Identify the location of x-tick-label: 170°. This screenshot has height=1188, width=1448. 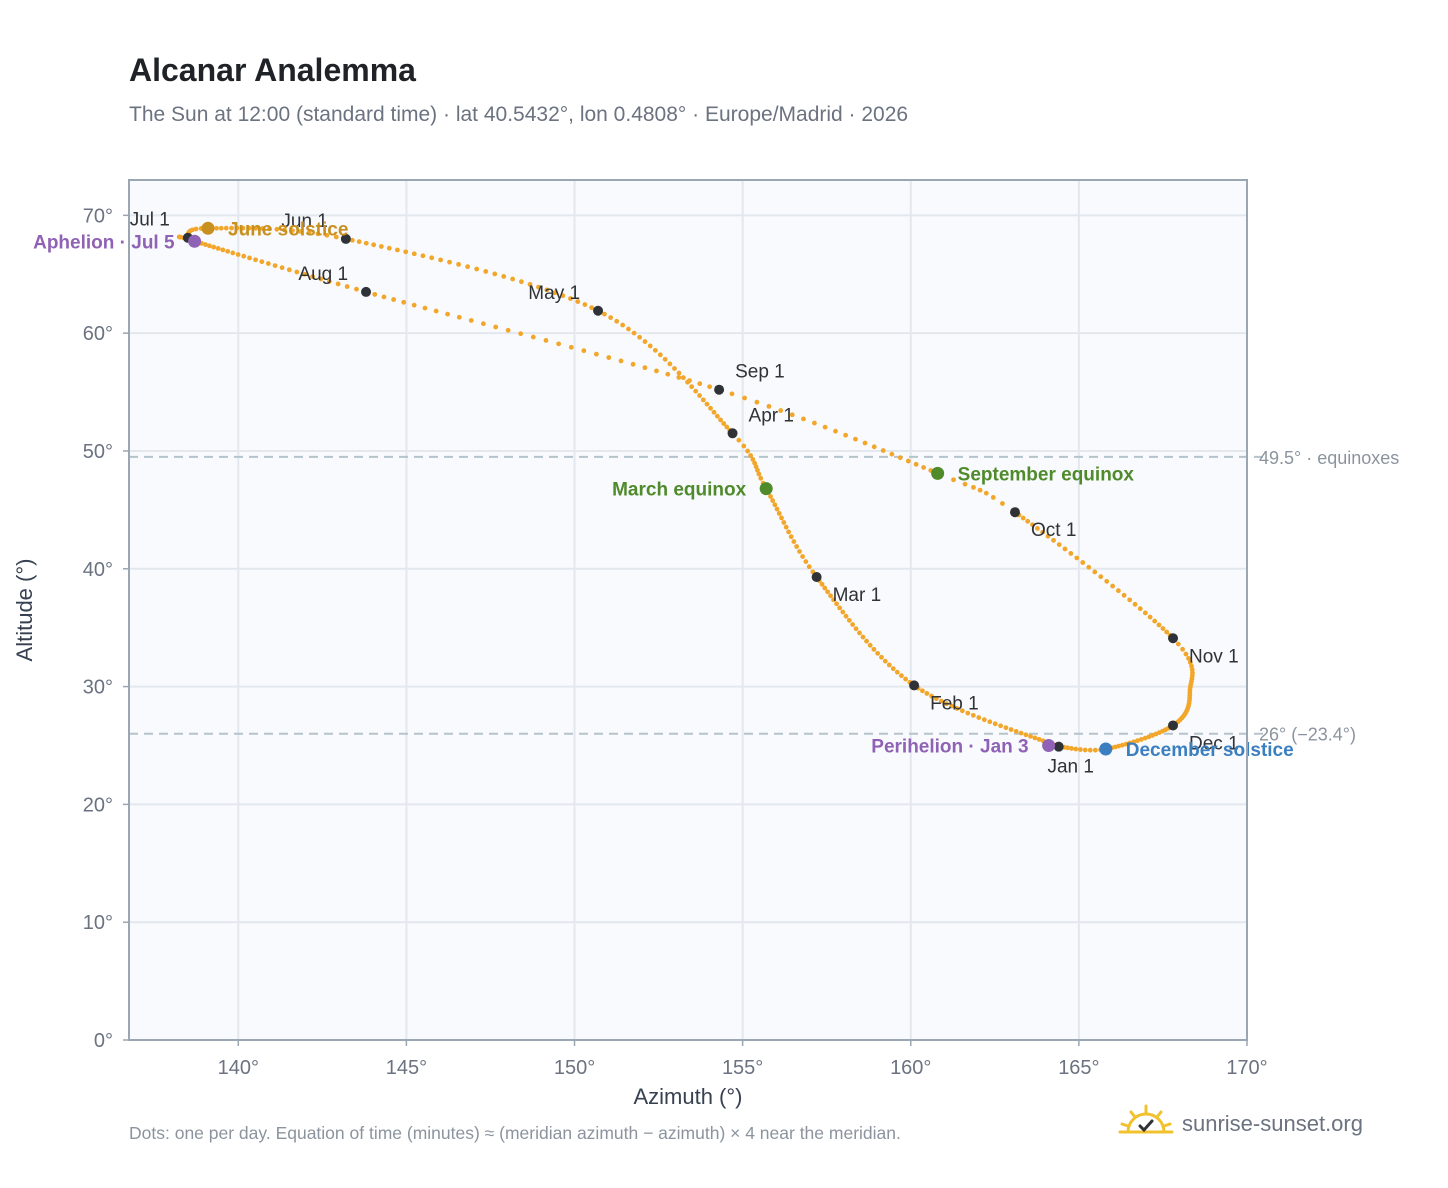
(1246, 1068).